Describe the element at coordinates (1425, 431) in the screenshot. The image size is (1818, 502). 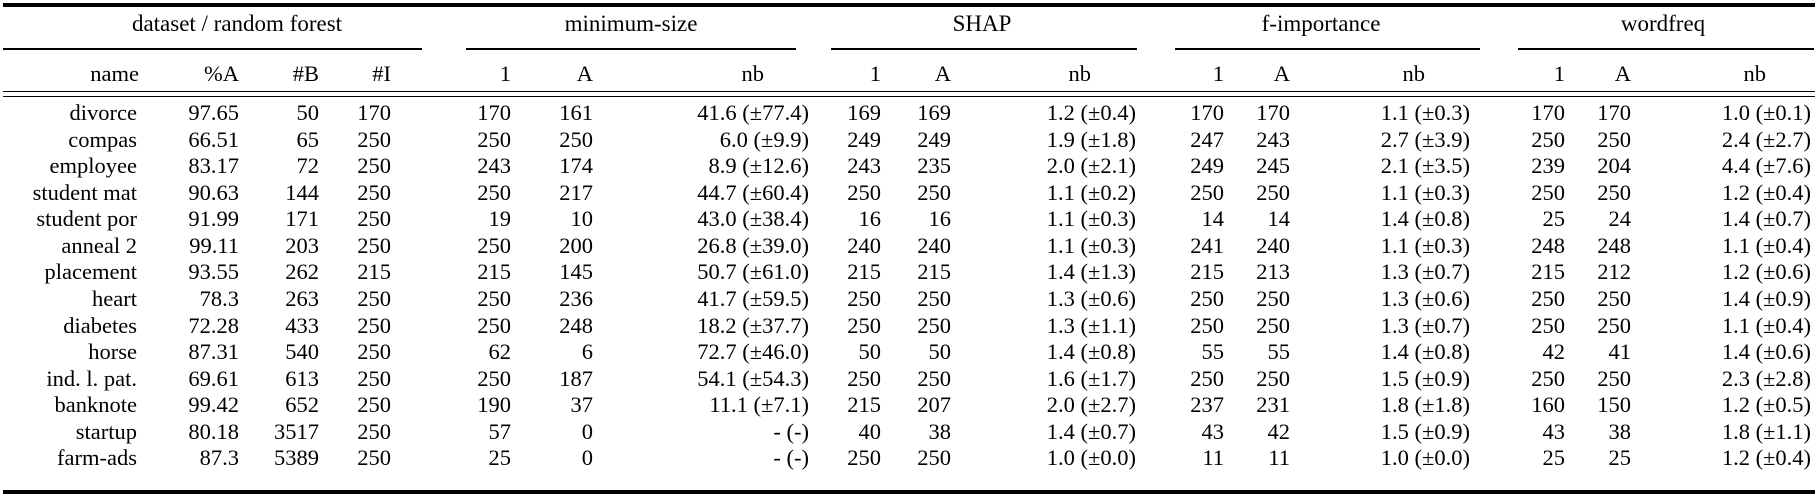
I see `cell-fimp-nb: 1.5 (±0.9)` at that location.